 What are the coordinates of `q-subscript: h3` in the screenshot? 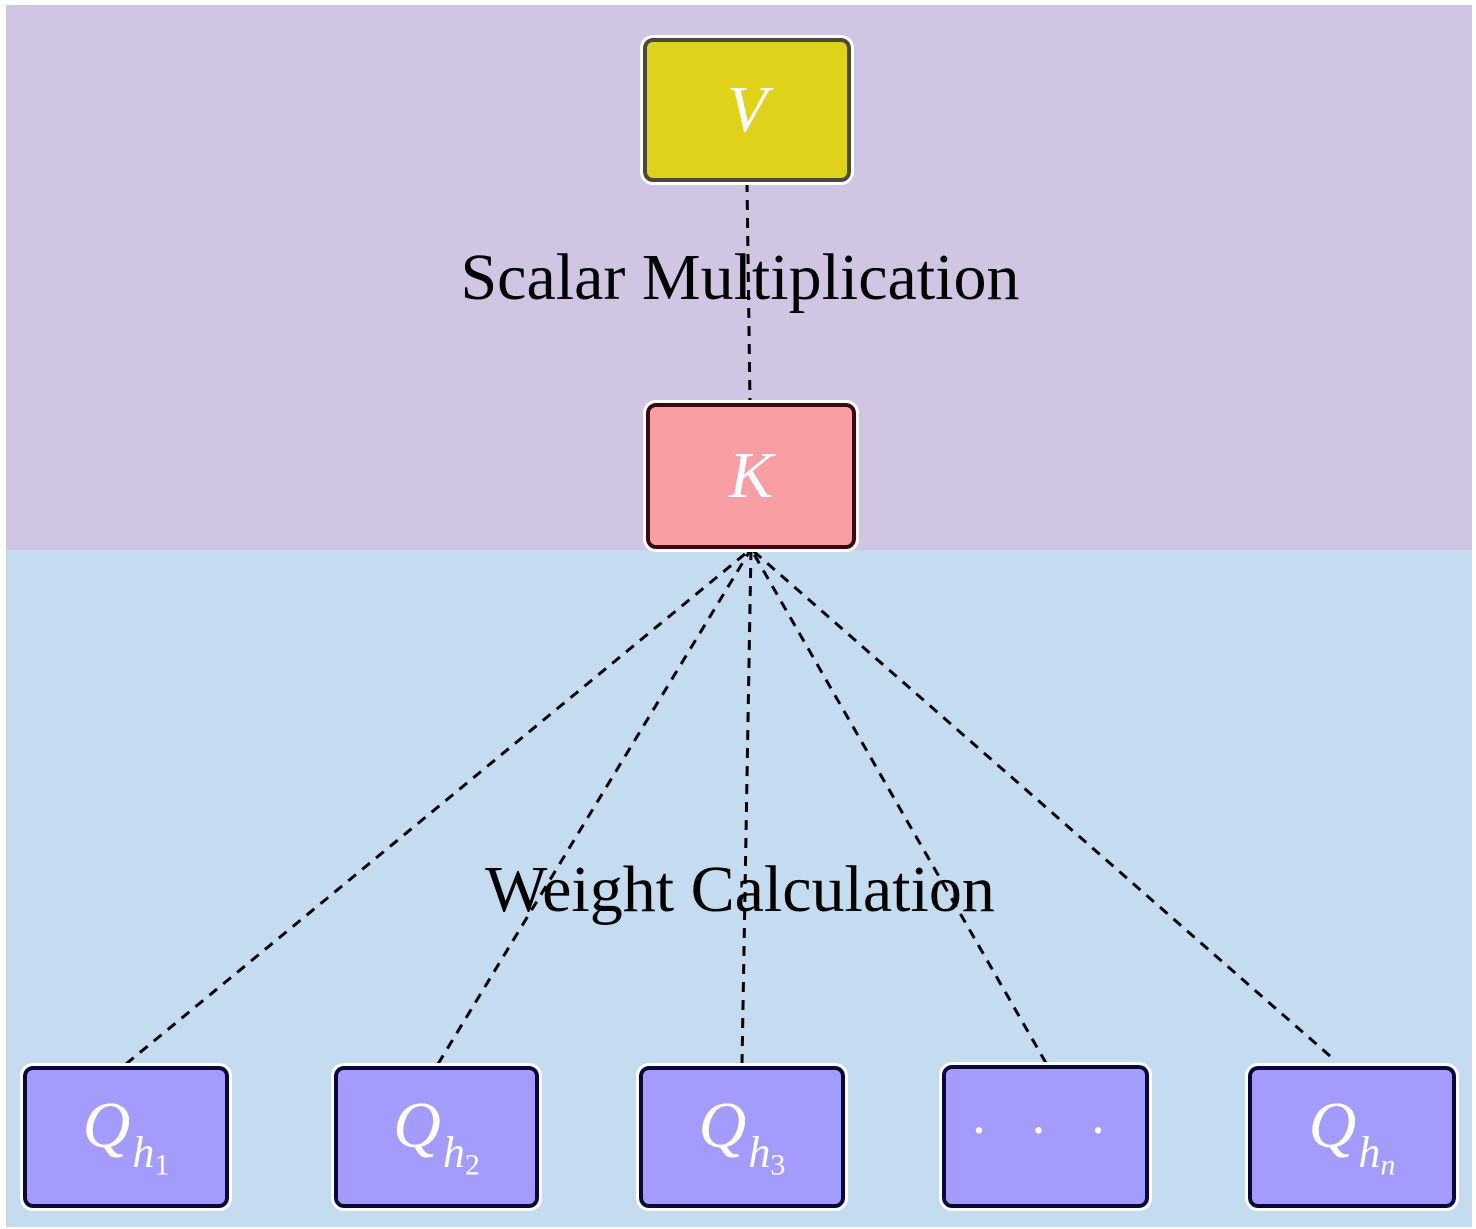 It's located at (766, 1154).